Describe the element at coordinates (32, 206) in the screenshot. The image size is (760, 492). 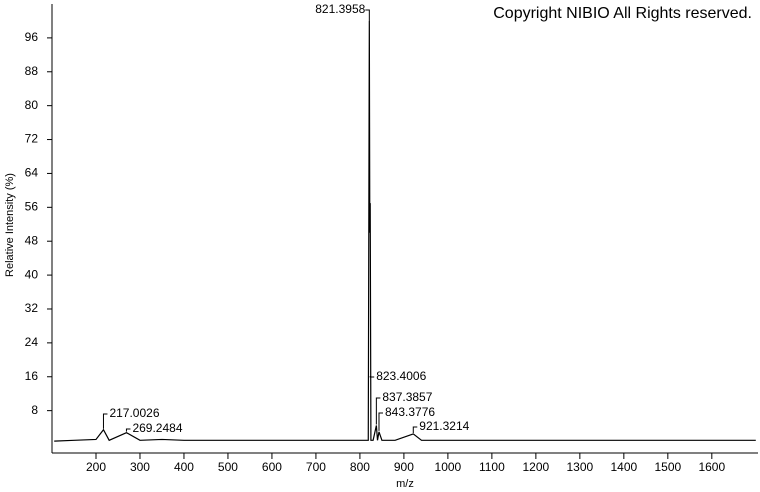
I see `y-tick-label: 56` at that location.